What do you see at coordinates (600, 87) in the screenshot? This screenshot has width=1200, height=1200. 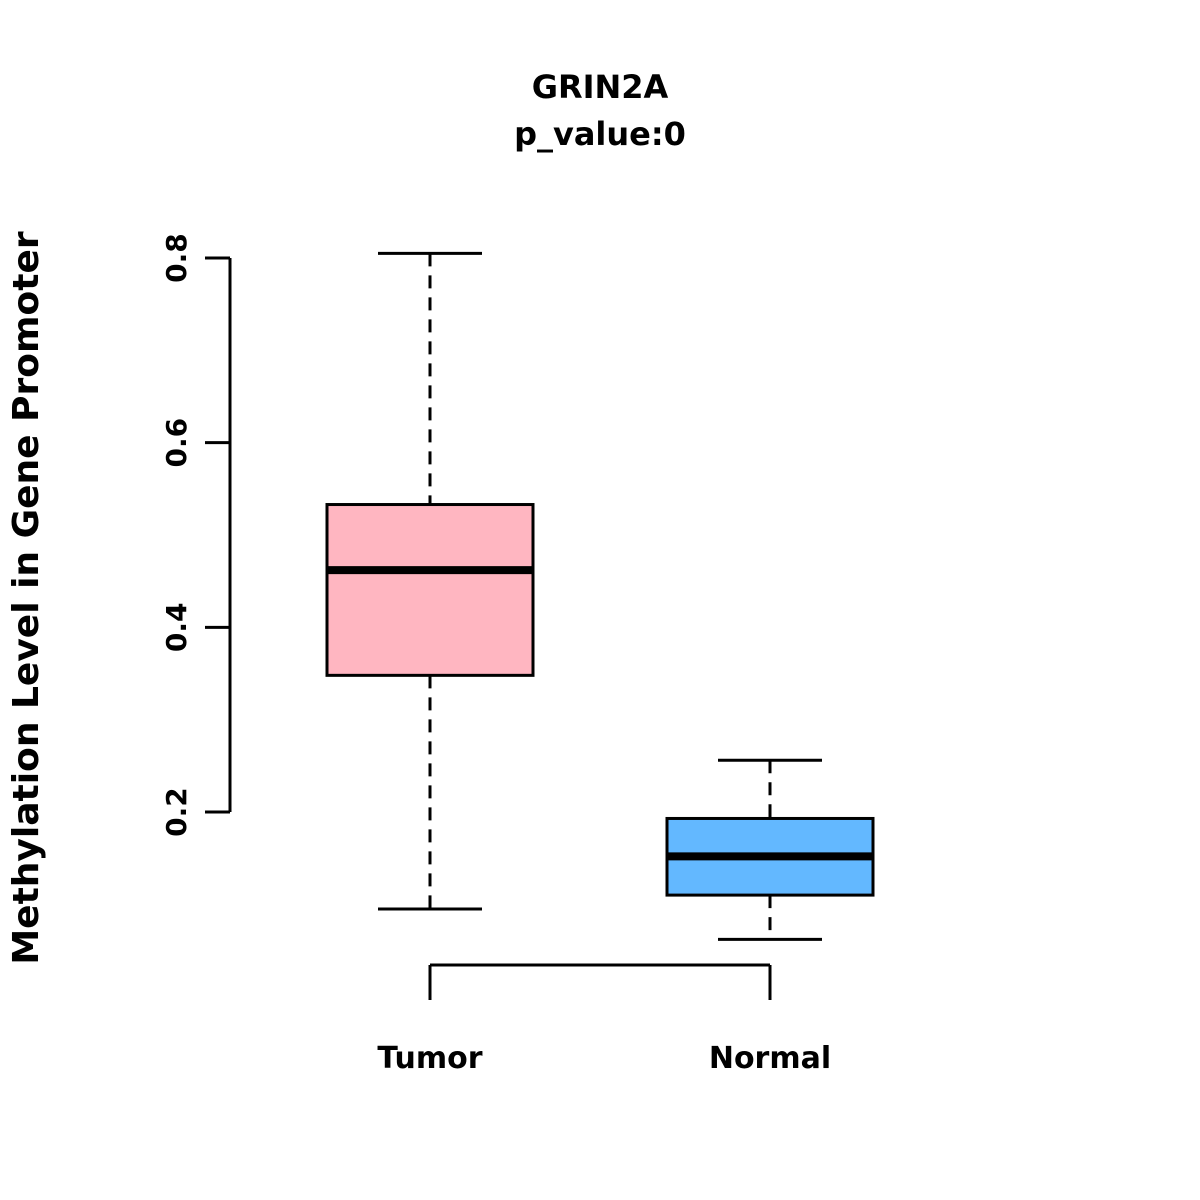 I see `chart-title: GRIN2A` at bounding box center [600, 87].